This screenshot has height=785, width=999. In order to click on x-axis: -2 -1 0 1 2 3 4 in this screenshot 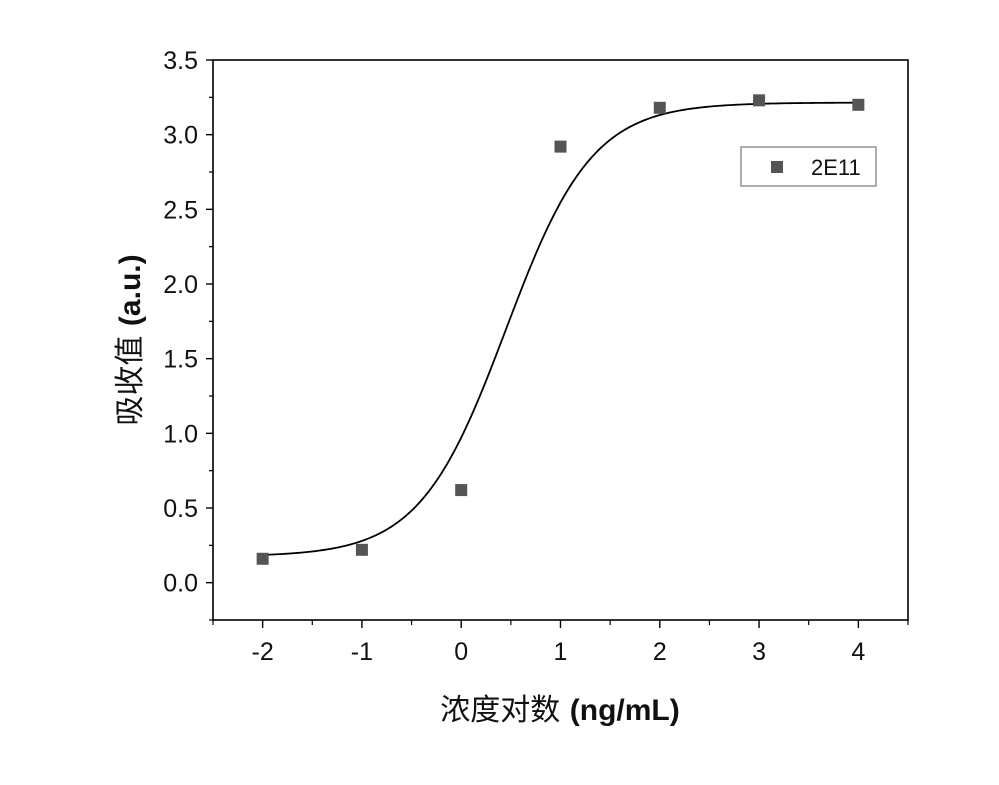, I will do `click(560, 643)`.